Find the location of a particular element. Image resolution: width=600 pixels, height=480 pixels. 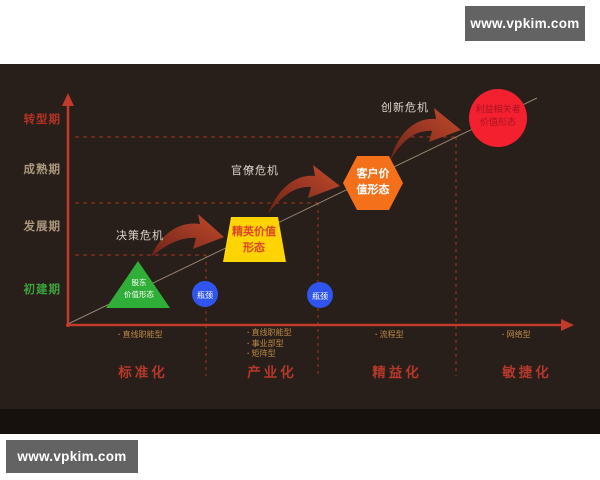

phase-label-agile: 敏捷化 is located at coordinates (527, 372).